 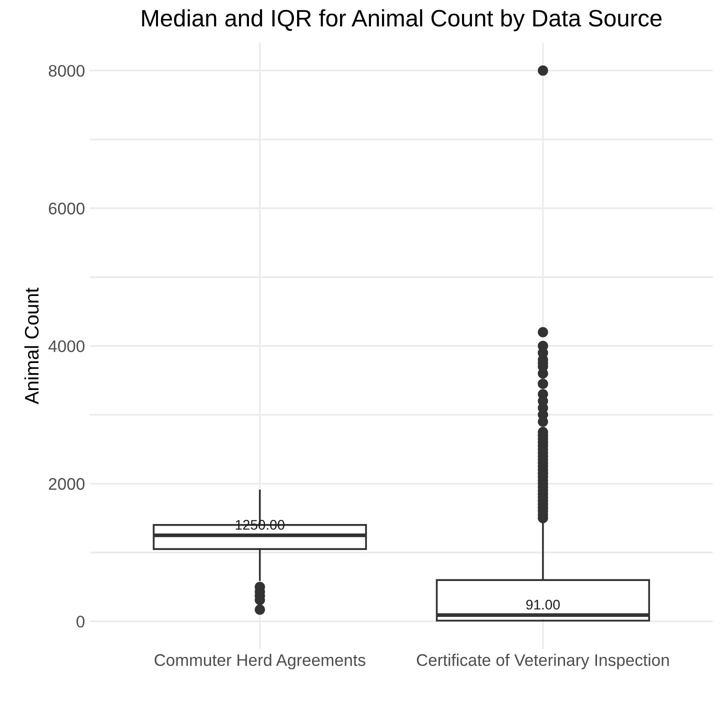 What do you see at coordinates (66, 346) in the screenshot?
I see `y-tick-label: 4000` at bounding box center [66, 346].